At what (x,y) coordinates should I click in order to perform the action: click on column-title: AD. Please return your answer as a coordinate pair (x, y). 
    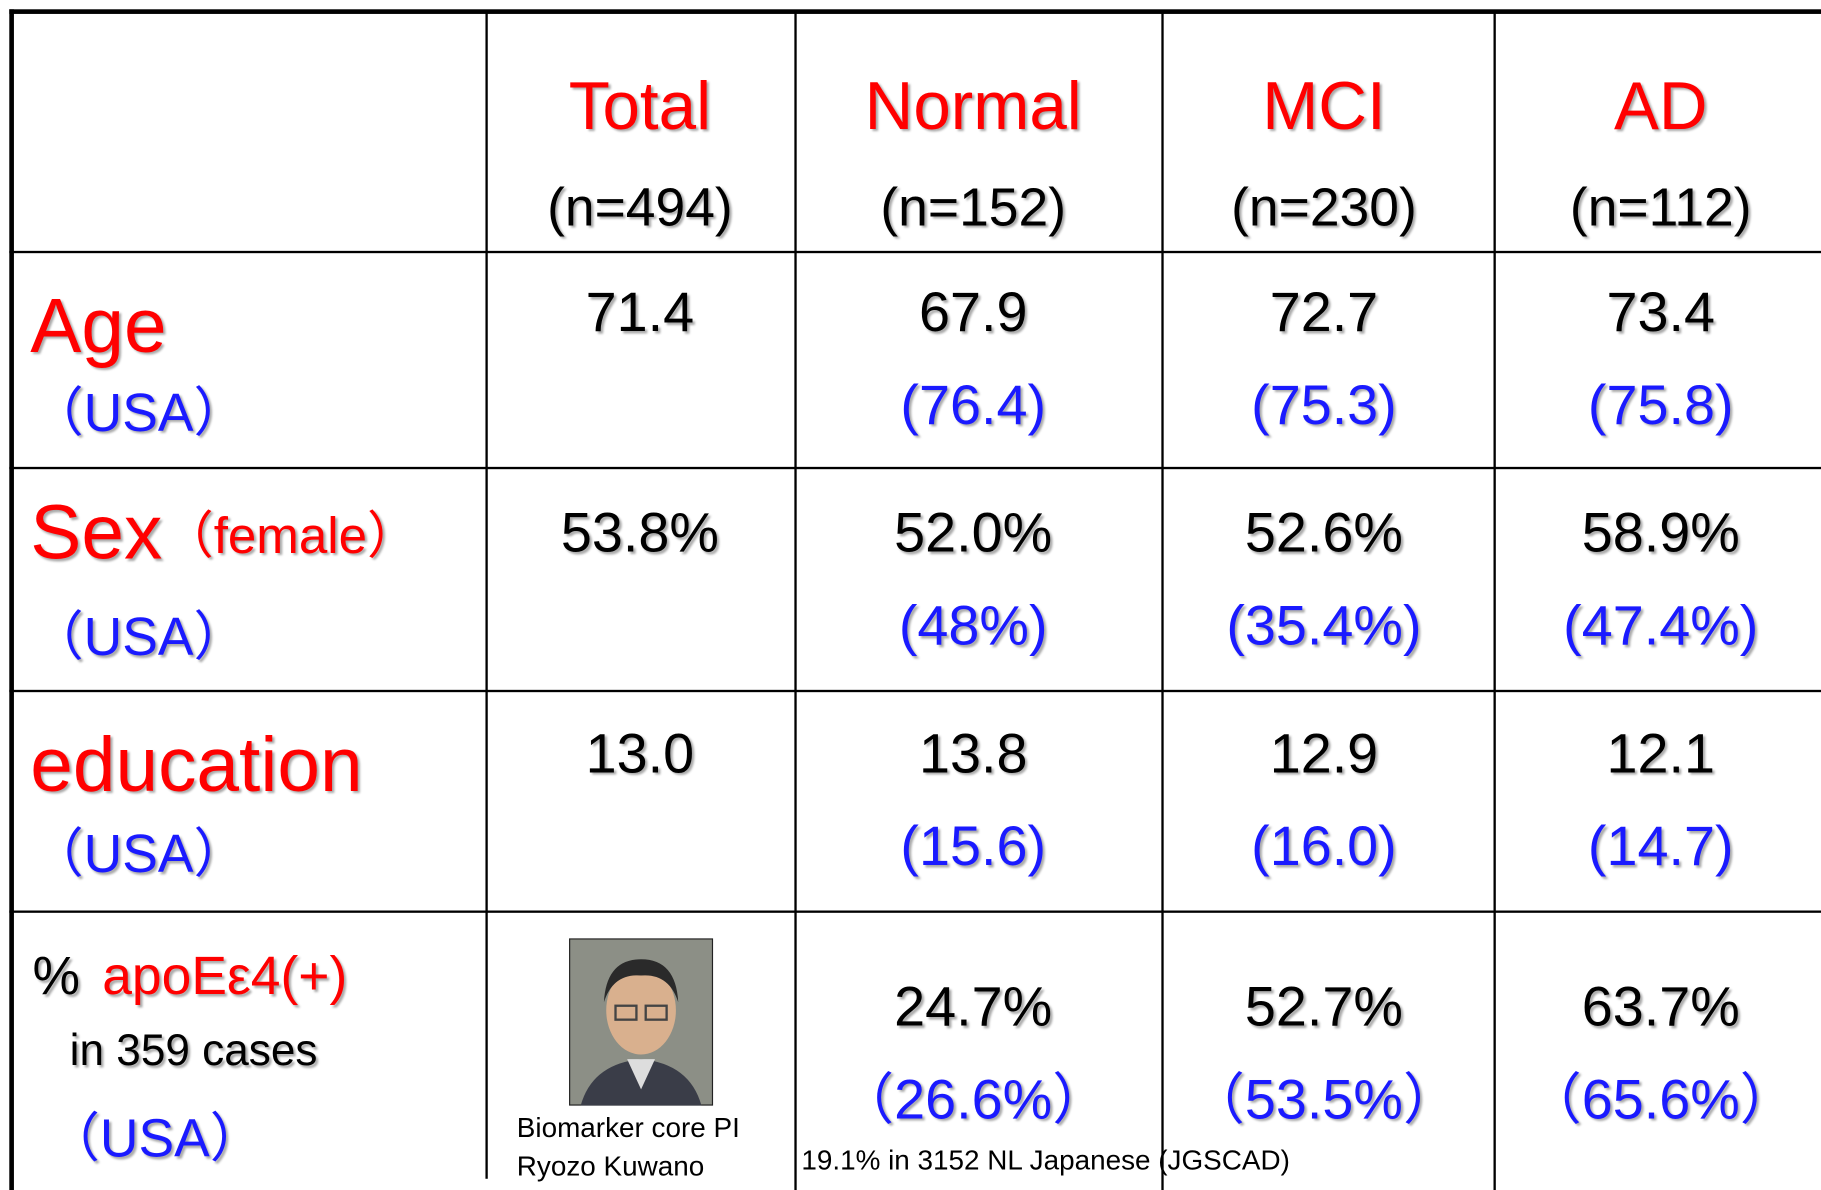
    Looking at the image, I should click on (1660, 106).